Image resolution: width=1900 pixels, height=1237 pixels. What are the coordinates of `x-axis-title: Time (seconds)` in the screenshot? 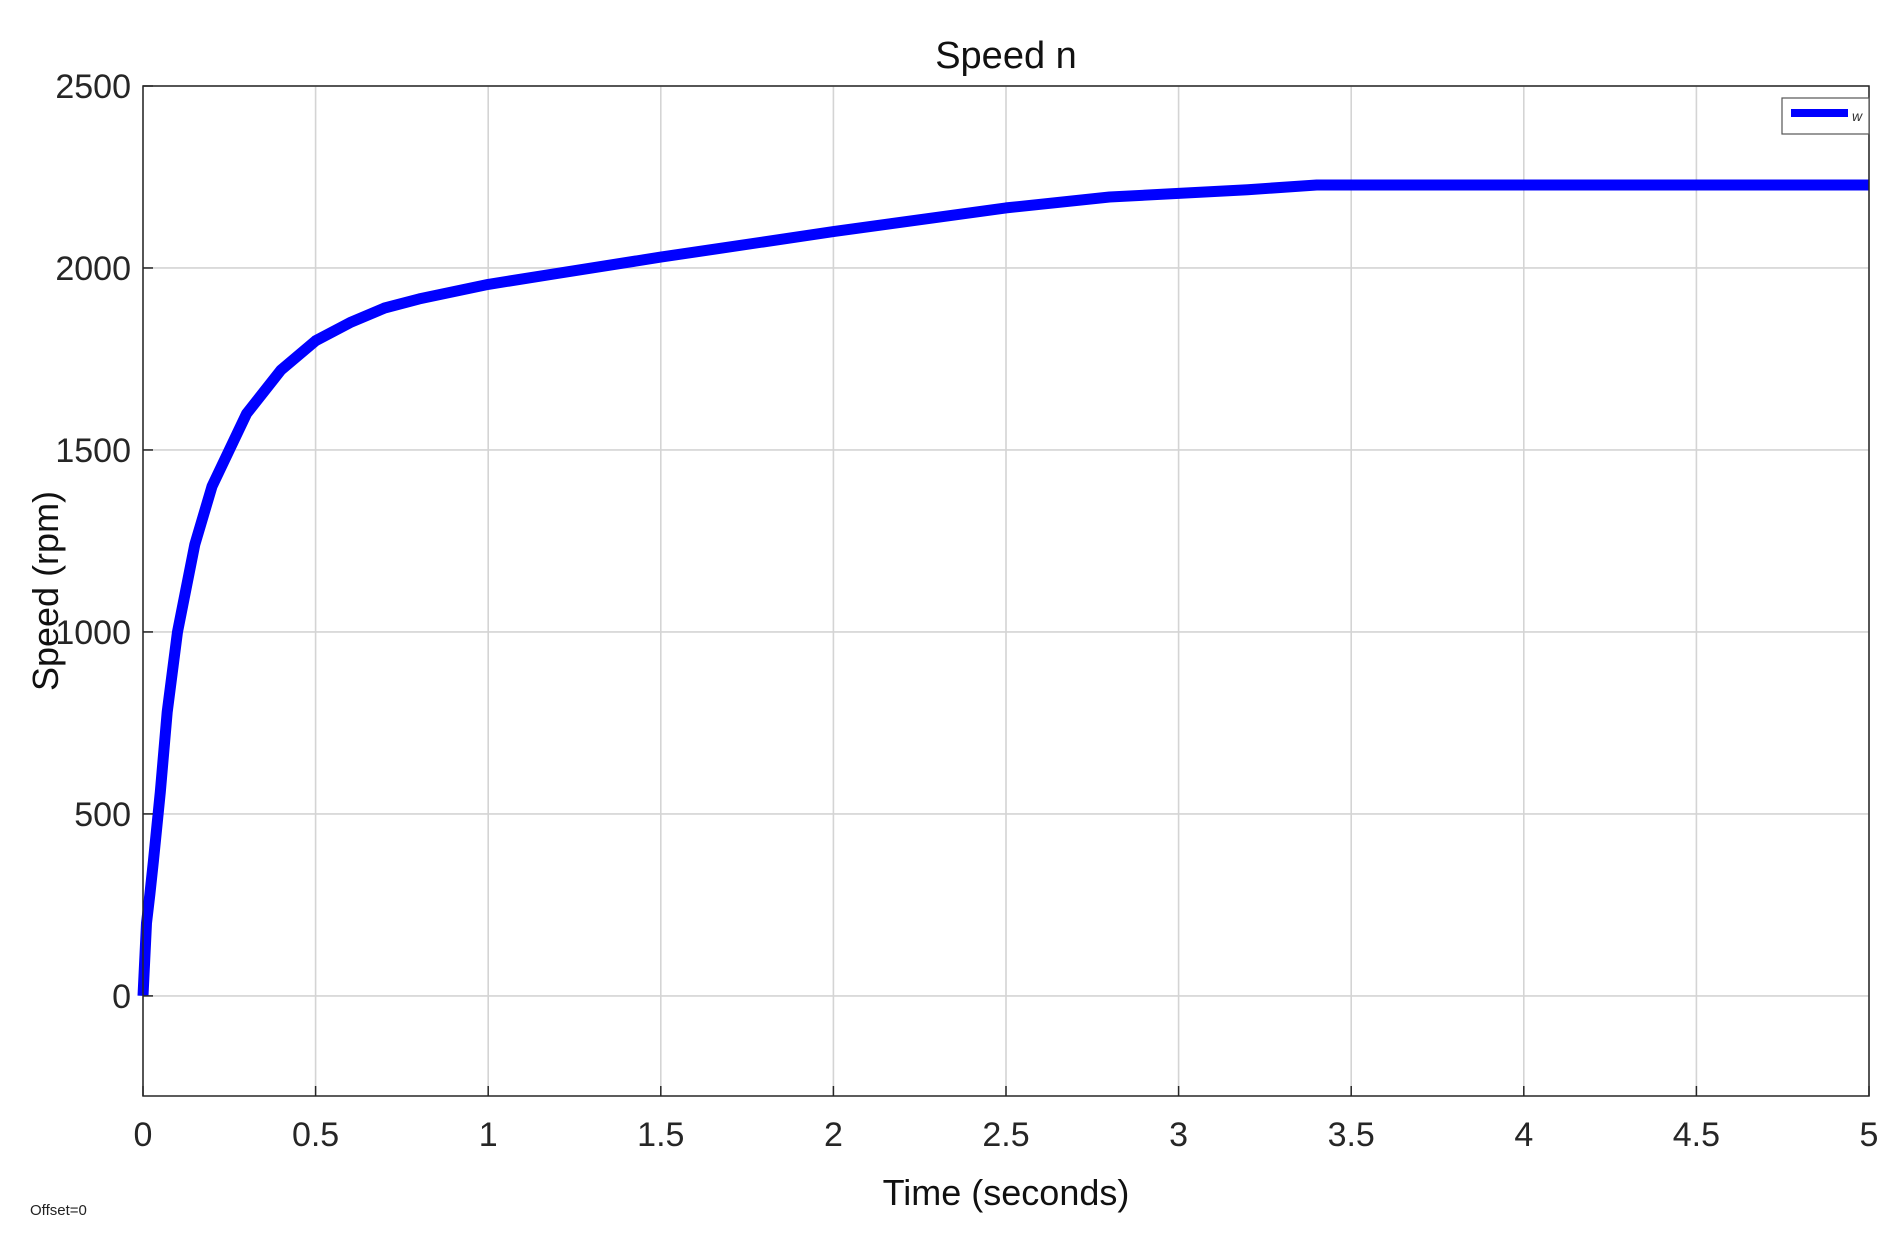 It's located at (1006, 1192).